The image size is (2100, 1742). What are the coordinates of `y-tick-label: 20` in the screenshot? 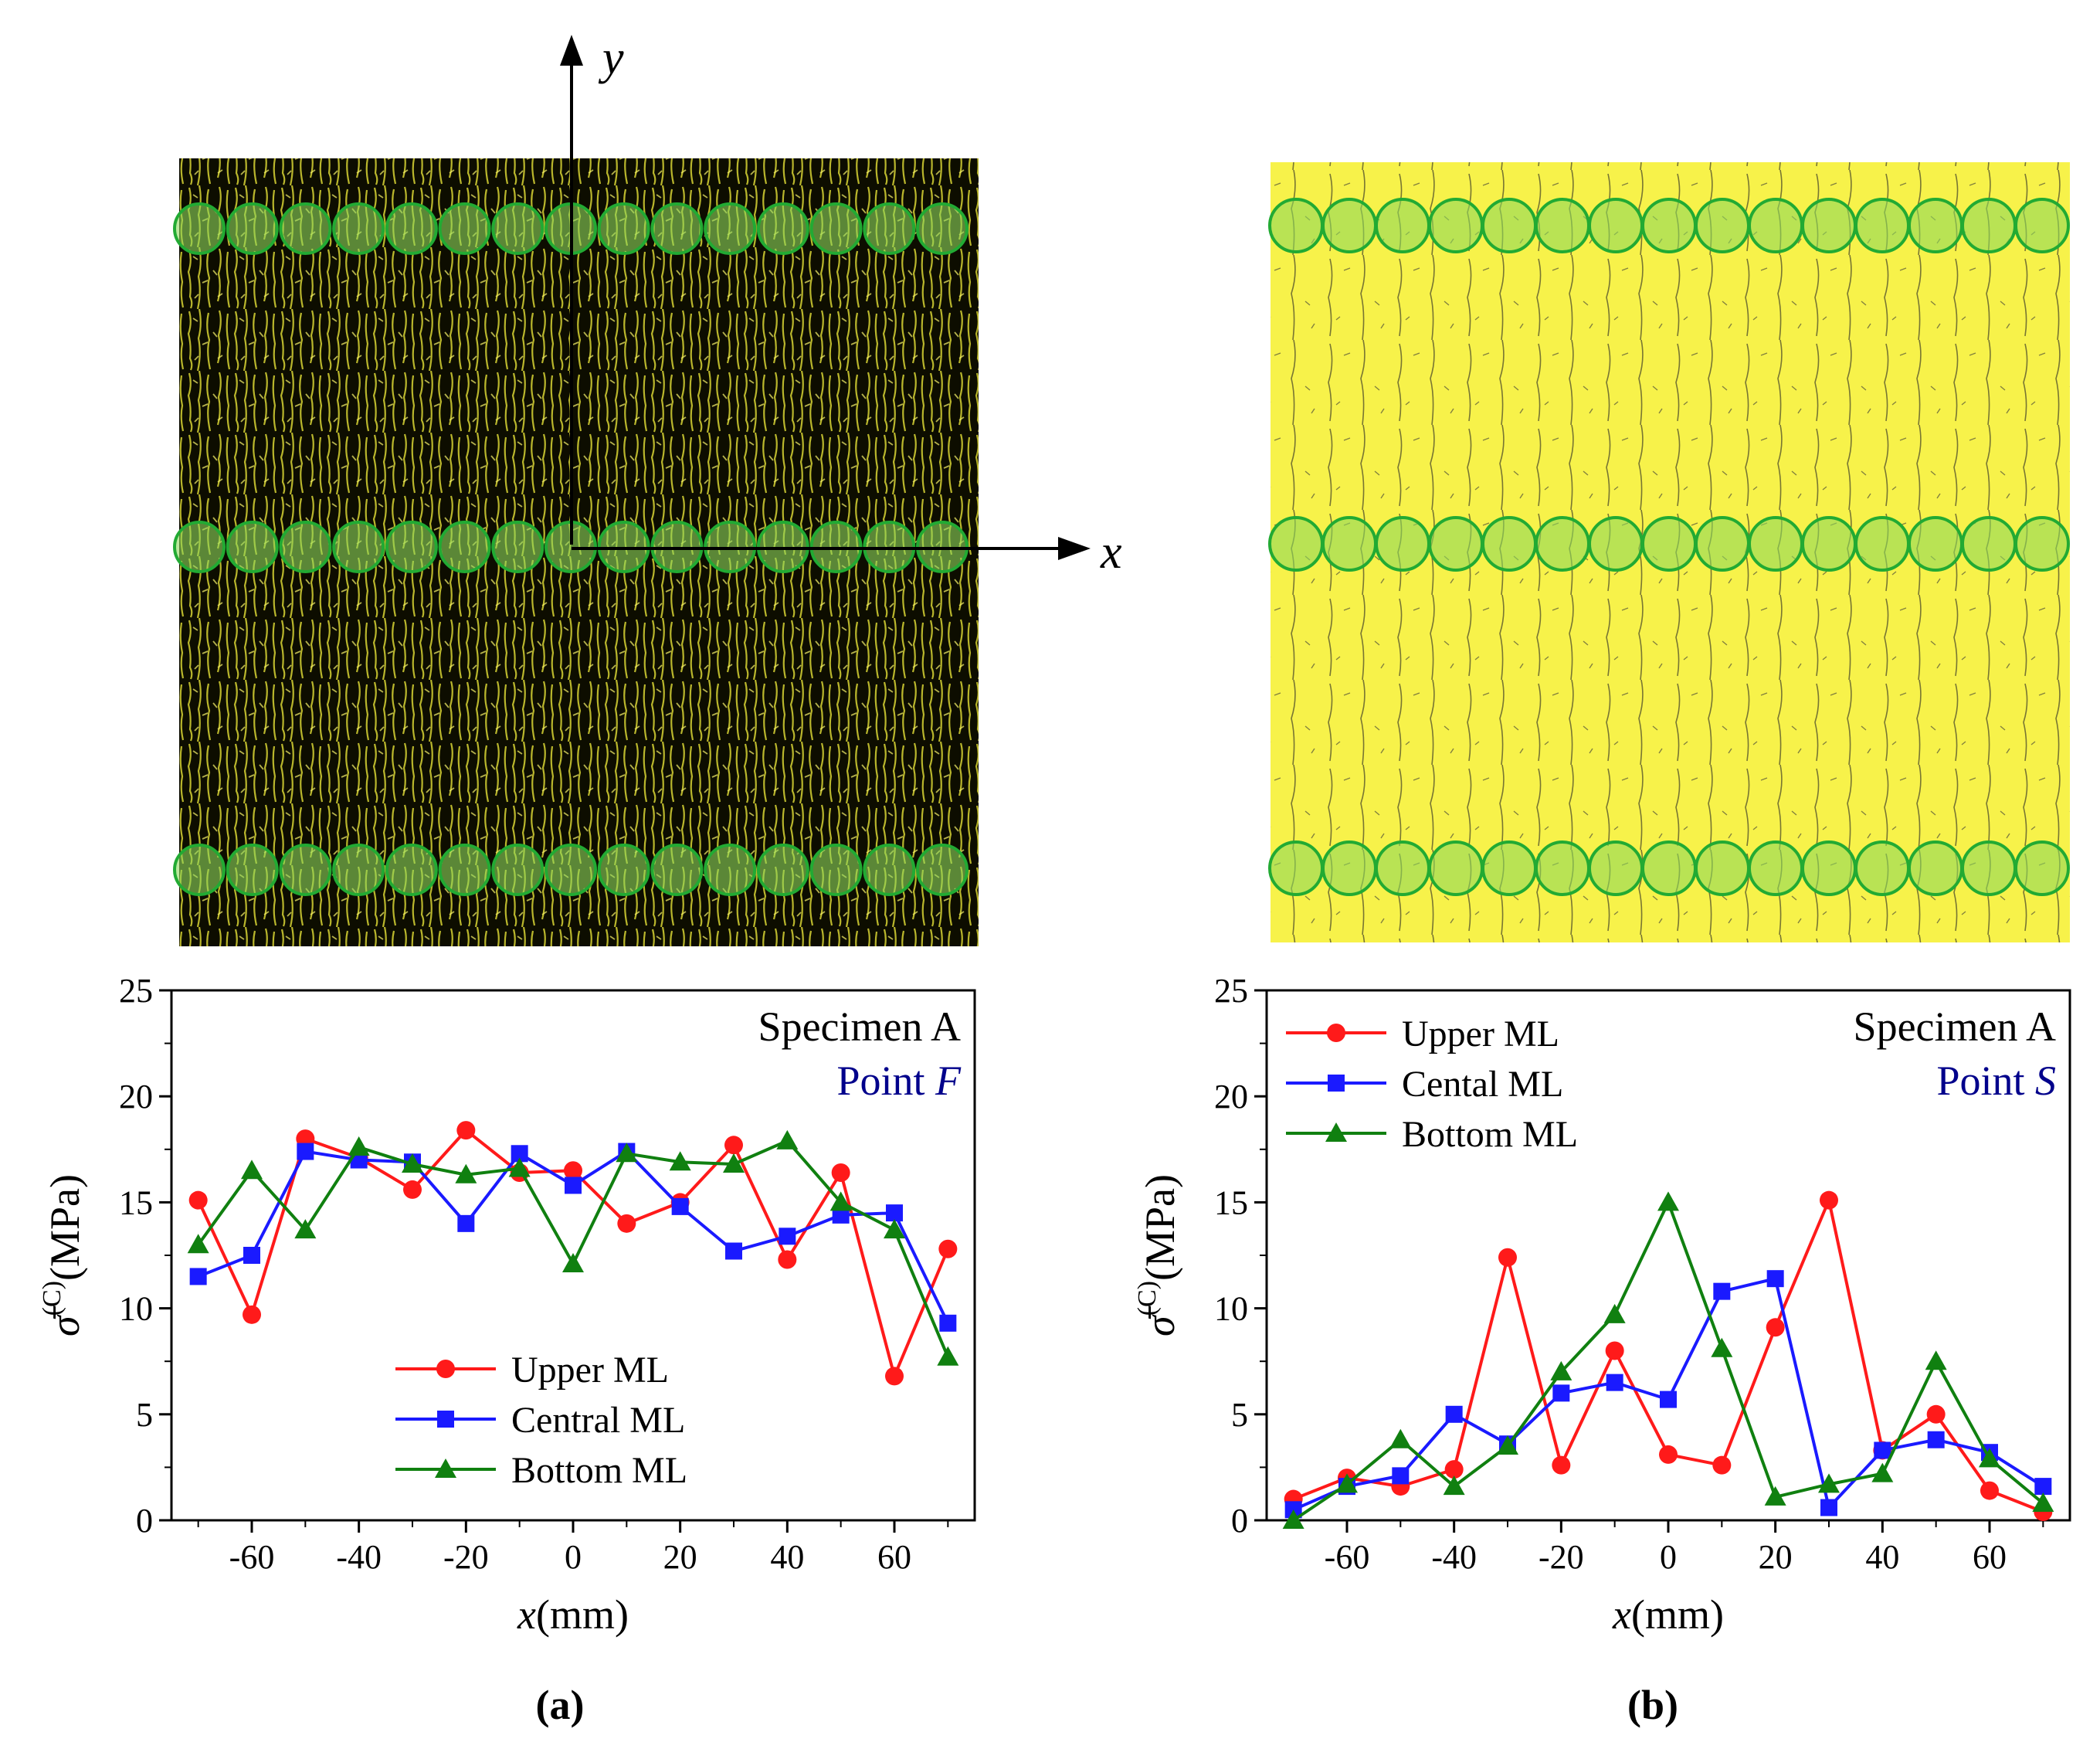 It's located at (1231, 1096).